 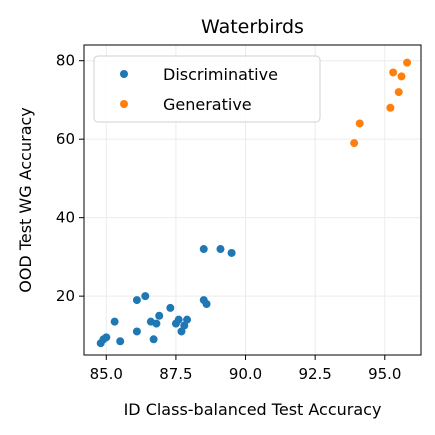 What do you see at coordinates (65, 296) in the screenshot?
I see `y-tick-label: 20` at bounding box center [65, 296].